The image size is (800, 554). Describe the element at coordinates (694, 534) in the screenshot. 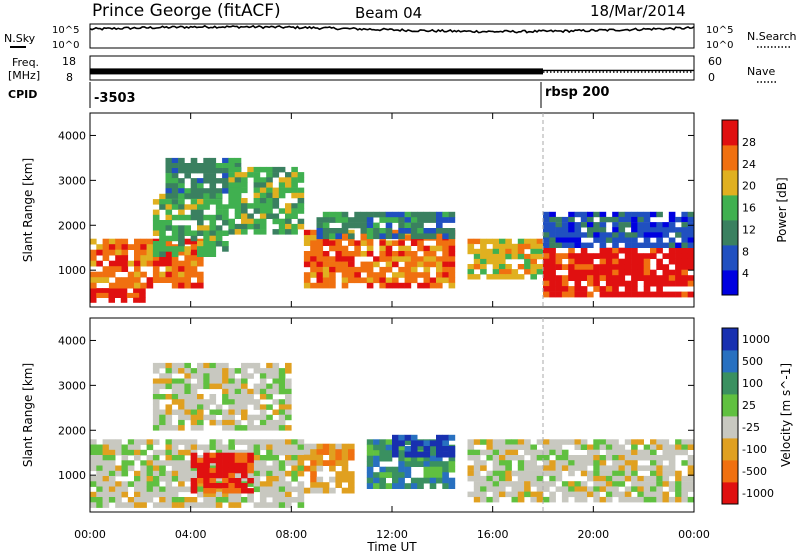

I see `time-tick-label: 00:00` at that location.